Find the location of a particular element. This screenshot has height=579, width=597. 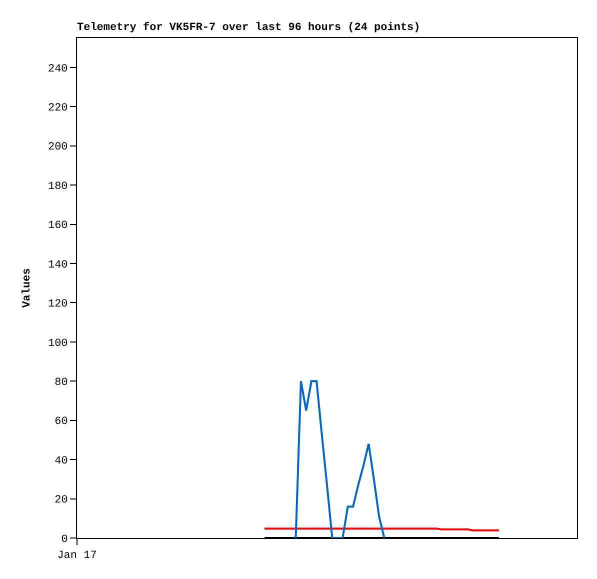

y-tick-label: 180 is located at coordinates (58, 186).